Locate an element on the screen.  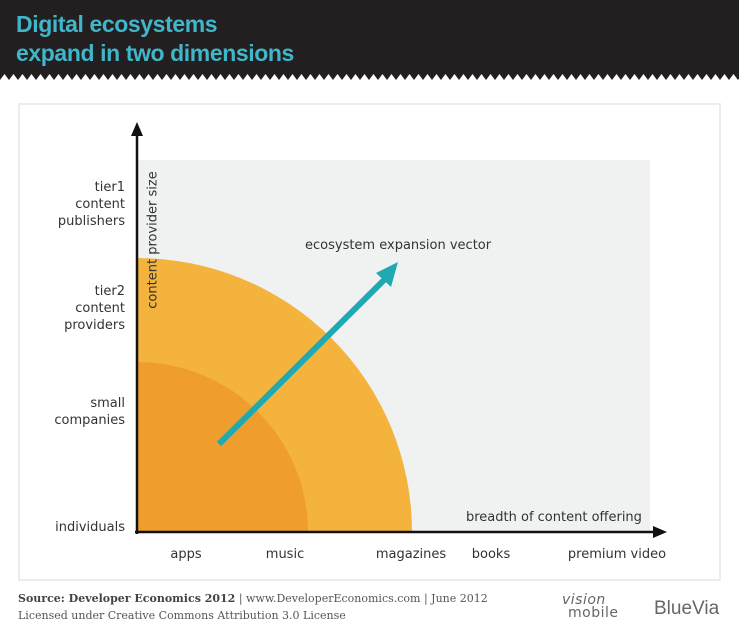
vector-label: ecosystem expansion vector is located at coordinates (398, 245).